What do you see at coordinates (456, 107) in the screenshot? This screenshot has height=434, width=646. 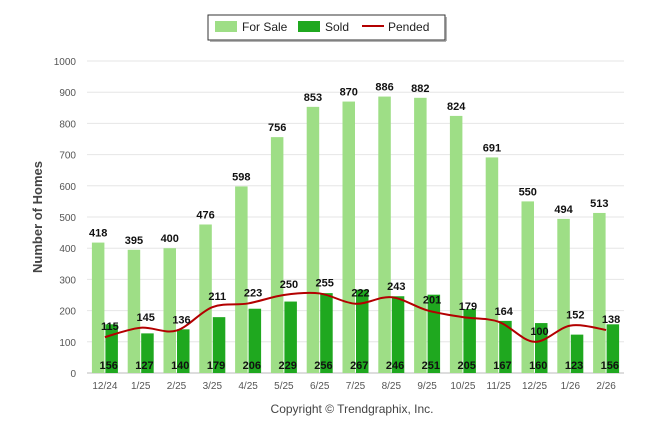 I see `data-label-for-sale: 824` at bounding box center [456, 107].